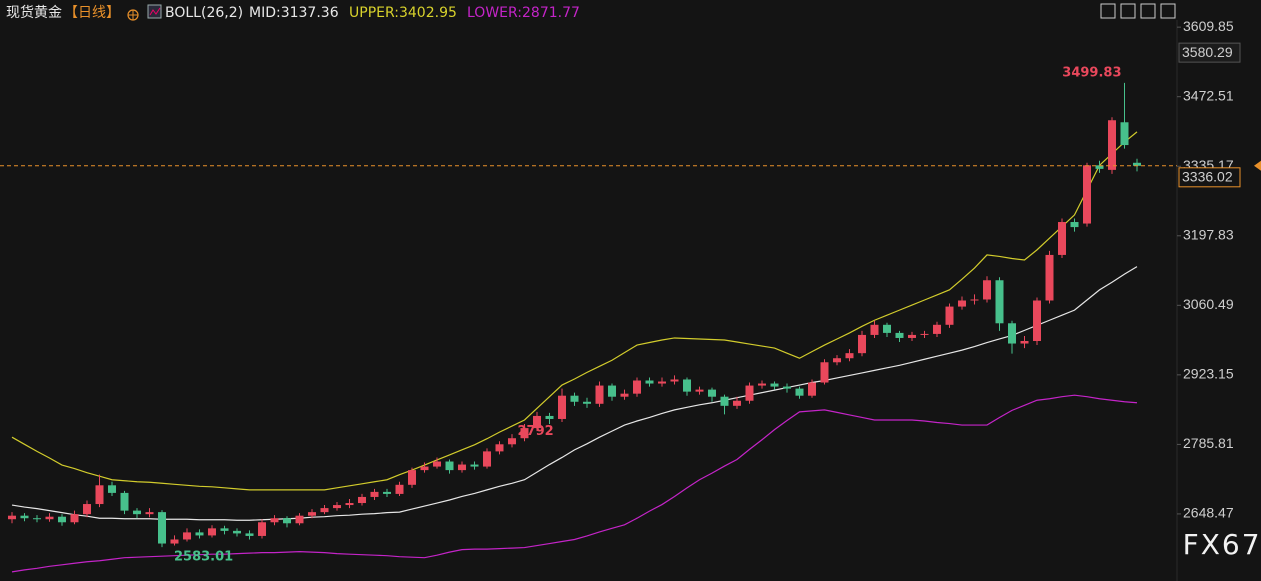  I want to click on scale-marker-label: 3580.29, so click(1207, 52).